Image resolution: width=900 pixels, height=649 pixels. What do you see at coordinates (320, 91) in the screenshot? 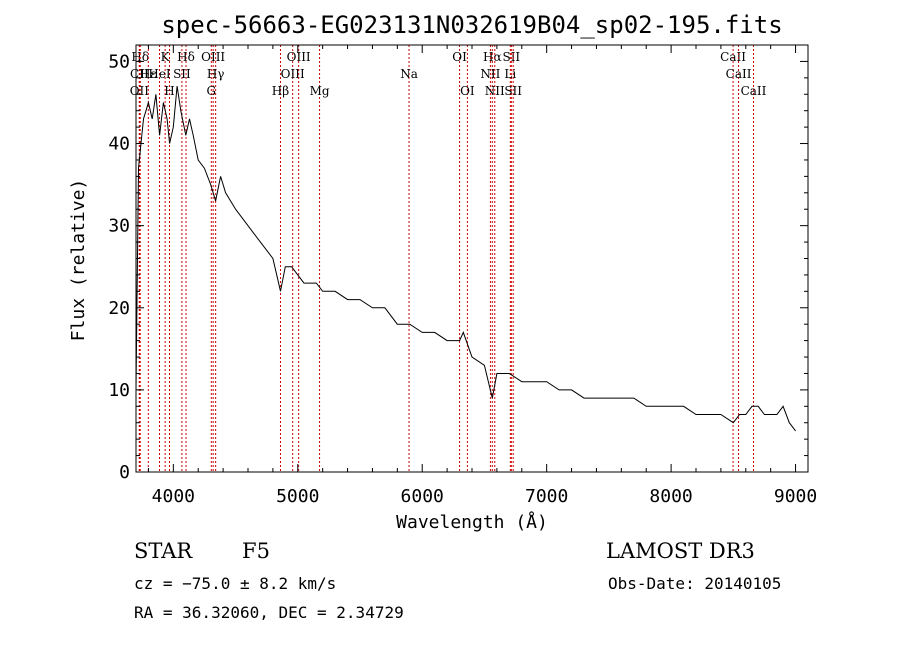
I see `marker-label: Mg` at bounding box center [320, 91].